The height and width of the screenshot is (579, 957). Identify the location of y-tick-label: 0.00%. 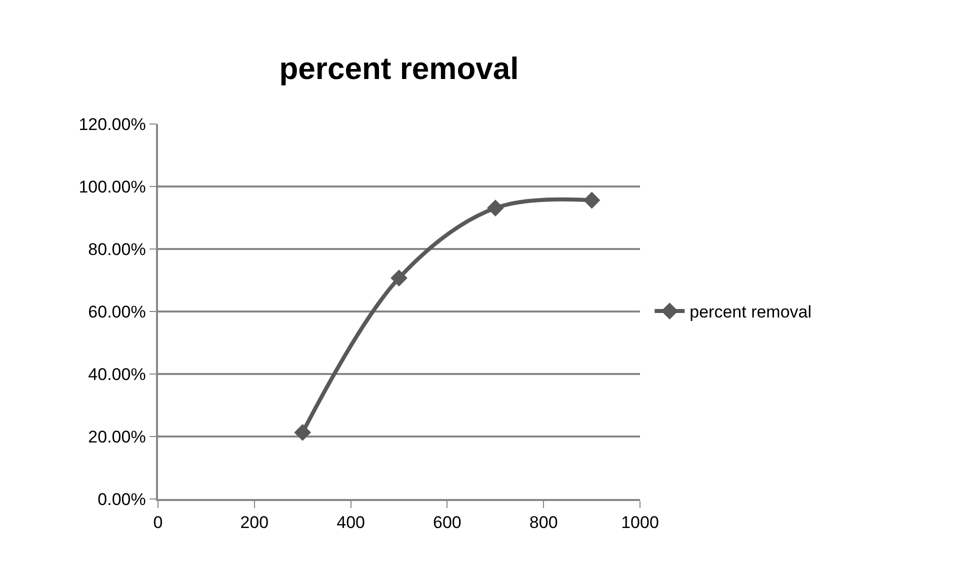
(122, 499).